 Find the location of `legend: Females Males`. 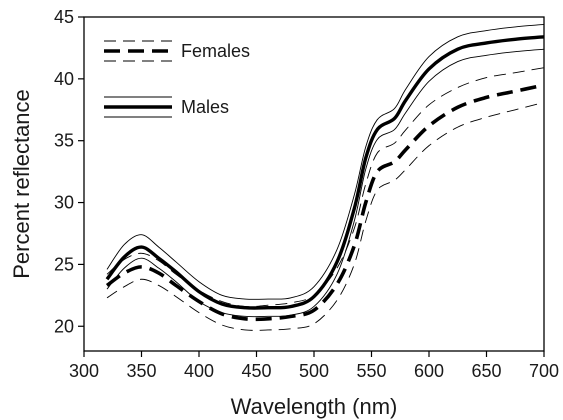

legend: Females Males is located at coordinates (177, 79).